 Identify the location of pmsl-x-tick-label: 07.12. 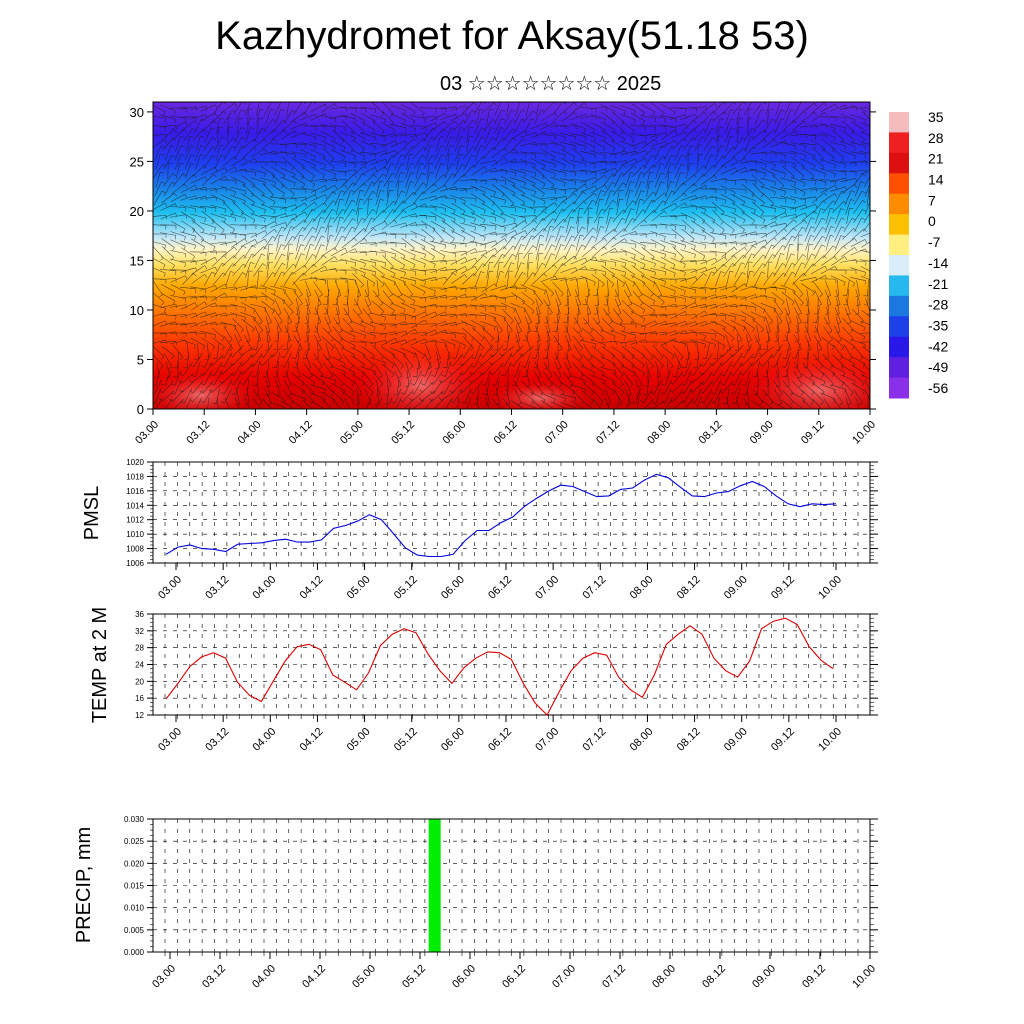
(594, 588).